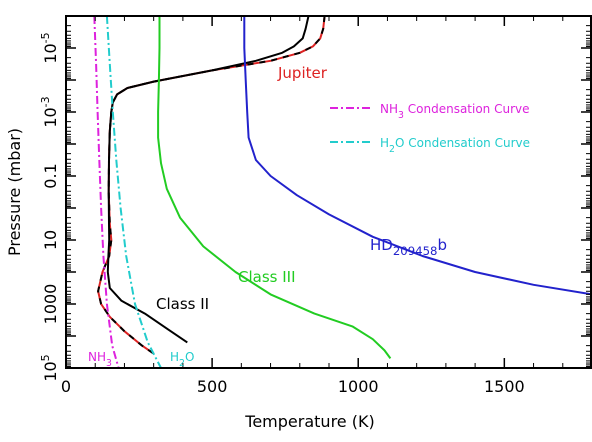  What do you see at coordinates (455, 145) in the screenshot?
I see `legend-label-h2o-condensation-curve: H2O Condensation Curve` at bounding box center [455, 145].